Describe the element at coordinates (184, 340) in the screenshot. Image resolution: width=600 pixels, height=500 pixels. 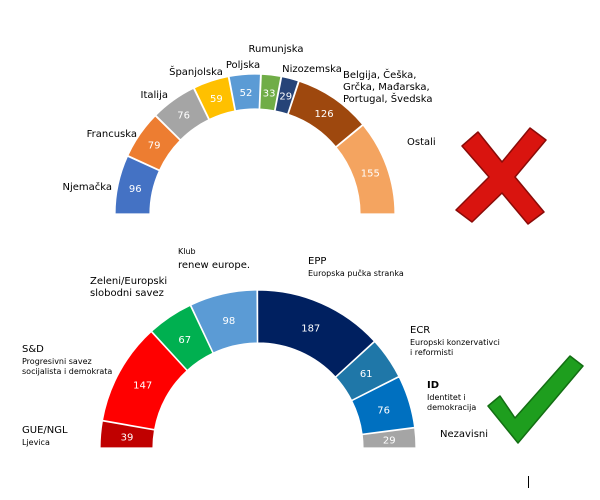
I see `value-label-zeleni-europski-slobodni-savez: 67` at that location.